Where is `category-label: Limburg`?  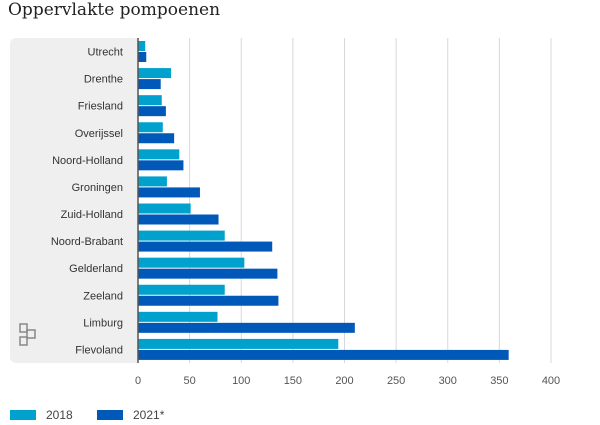
category-label: Limburg is located at coordinates (103, 323).